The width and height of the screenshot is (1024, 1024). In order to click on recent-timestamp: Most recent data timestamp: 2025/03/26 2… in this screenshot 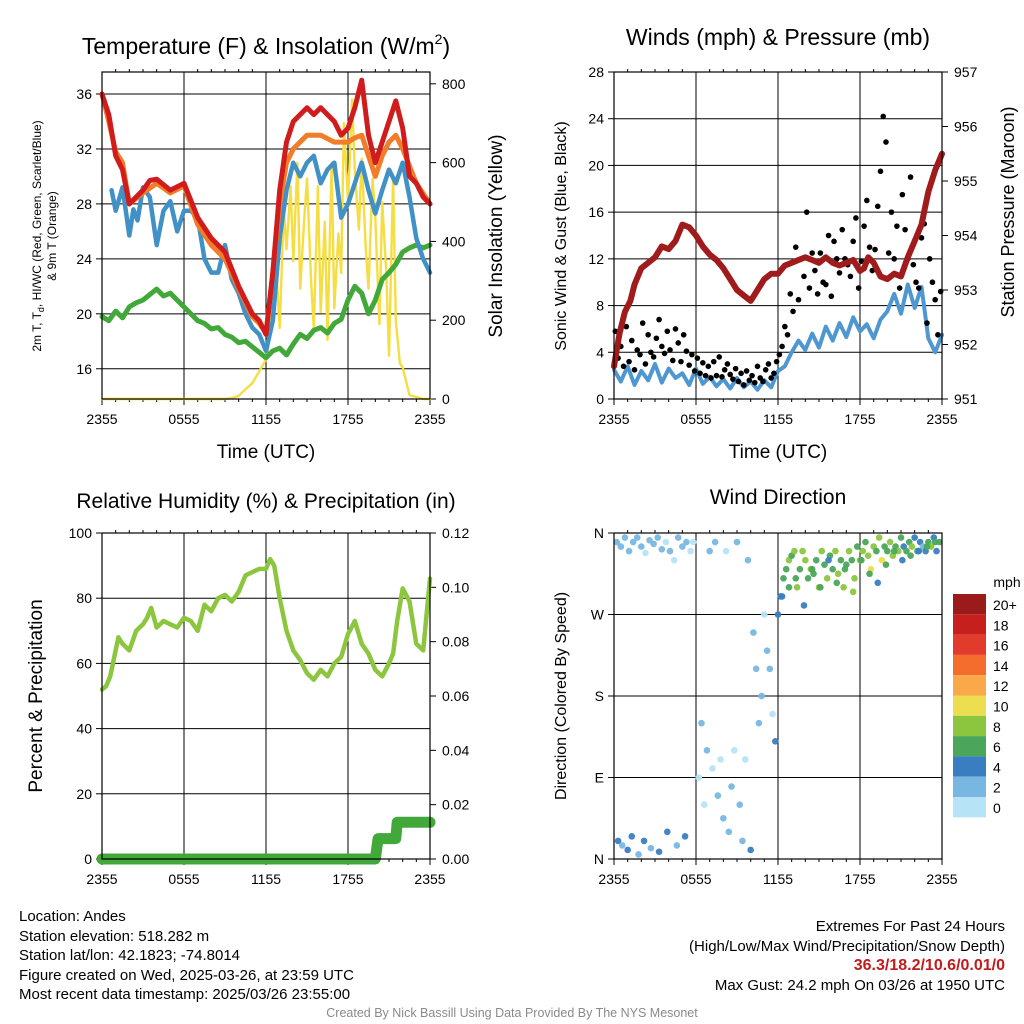, I will do `click(185, 994)`.